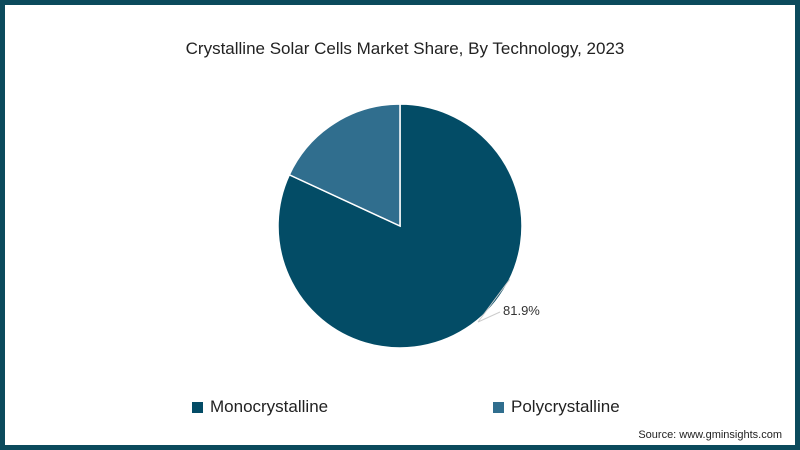 This screenshot has height=450, width=800. Describe the element at coordinates (710, 435) in the screenshot. I see `source-note: Source: www.gminsights.com` at that location.